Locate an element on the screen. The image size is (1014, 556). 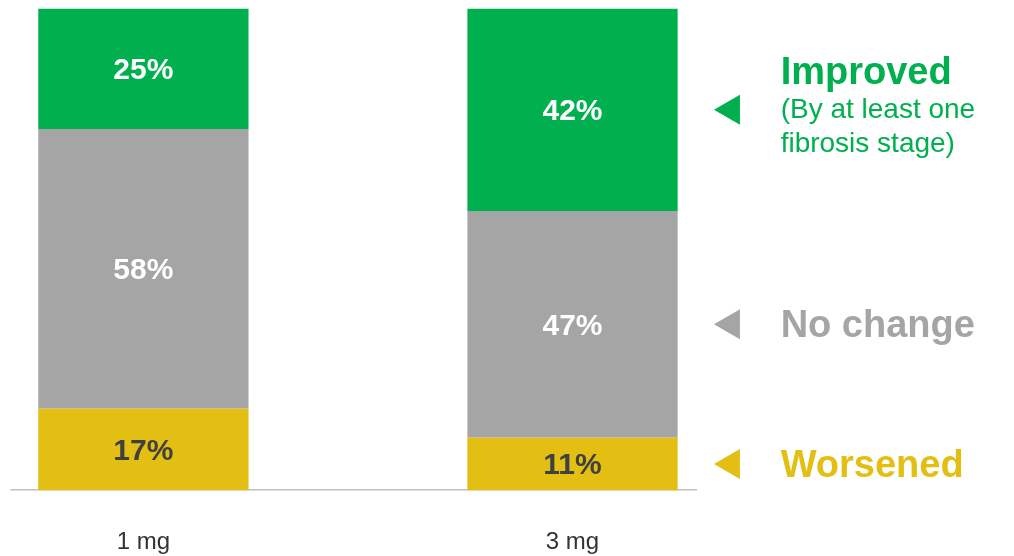
text: Improved is located at coordinates (866, 71).